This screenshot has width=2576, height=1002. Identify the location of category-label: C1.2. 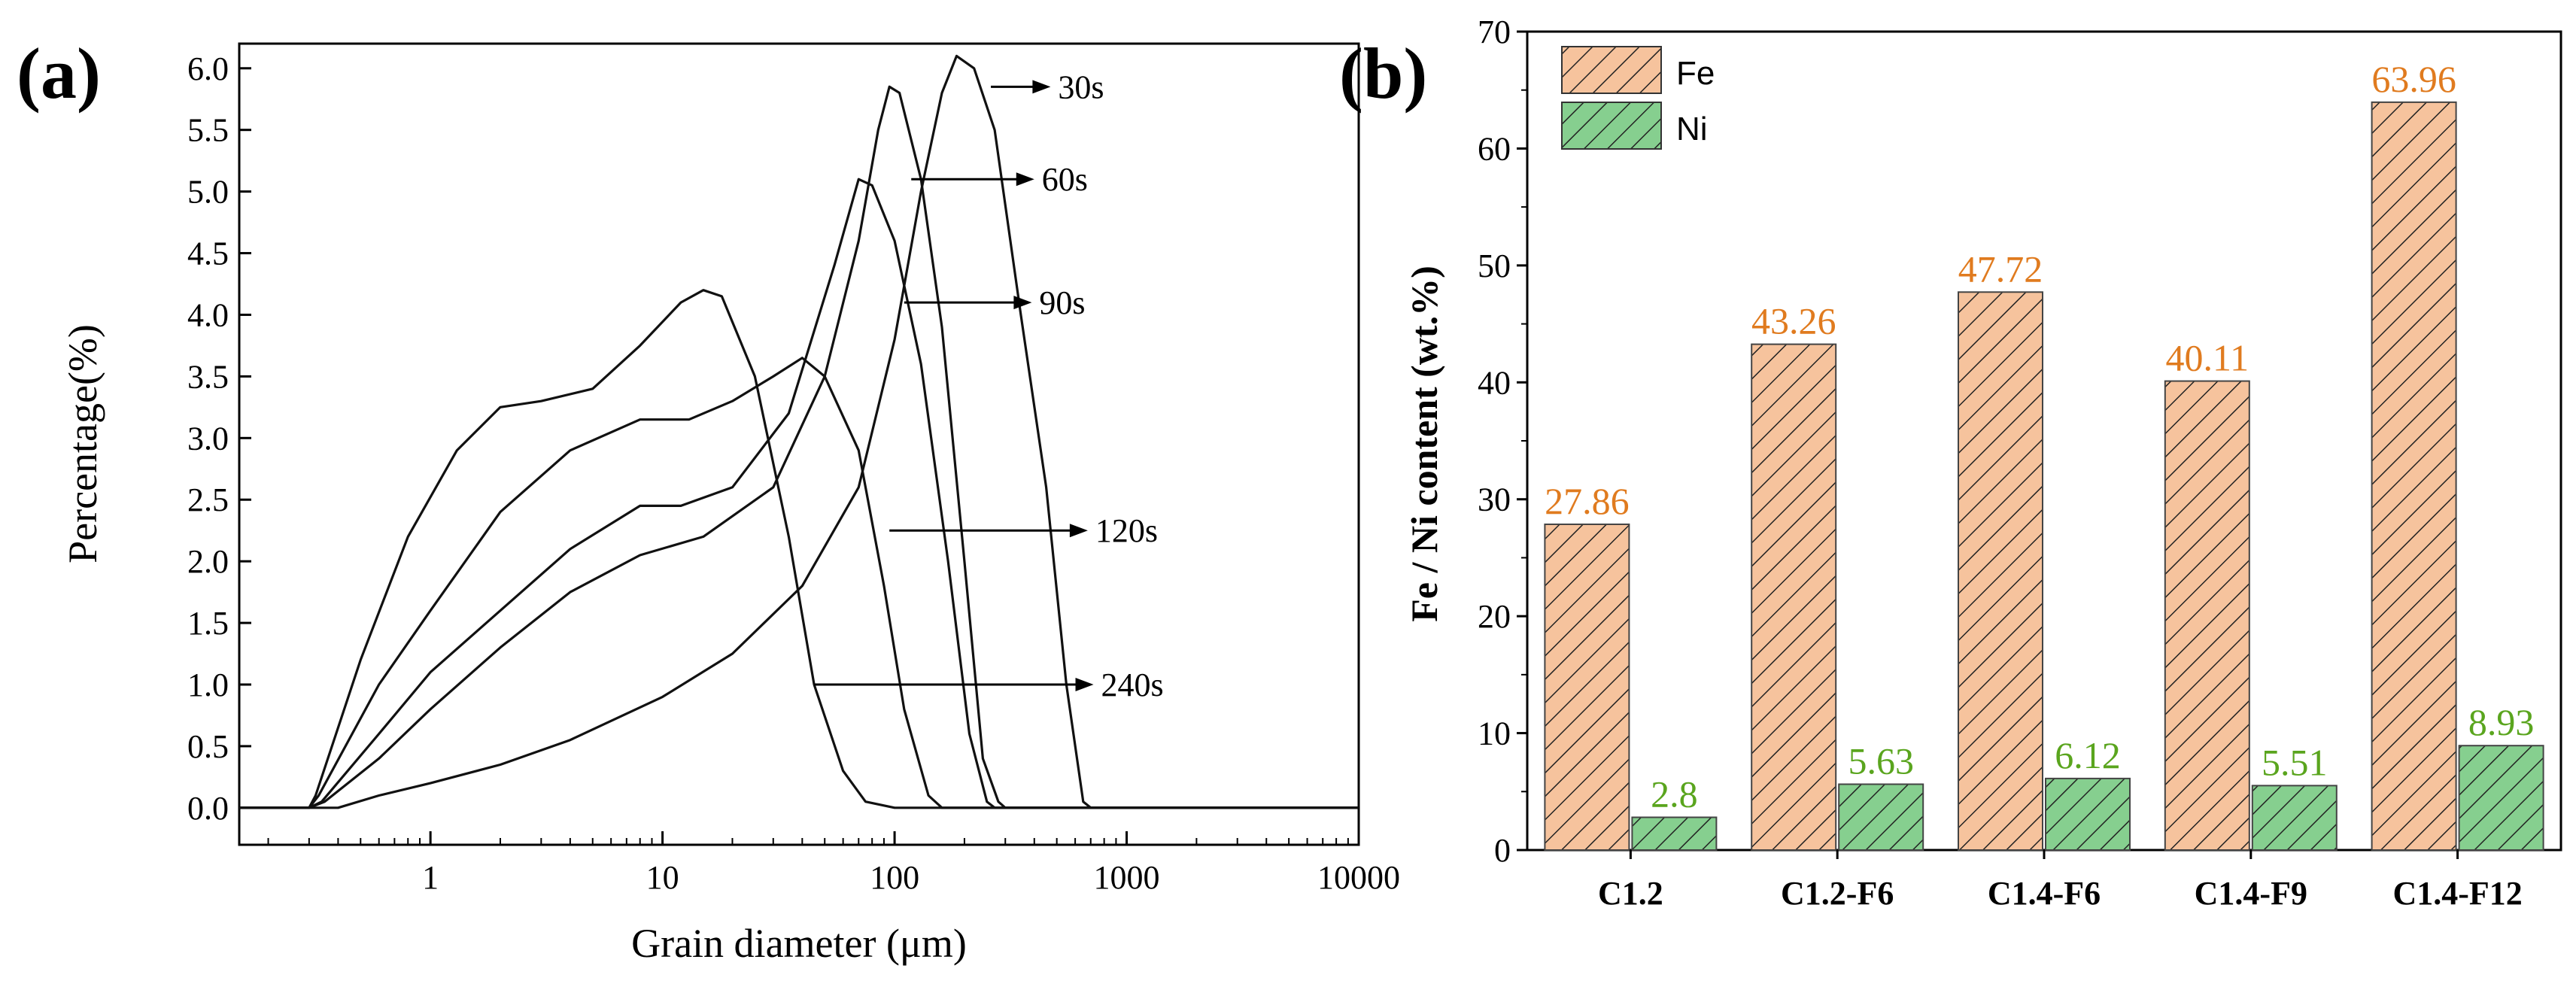
(1631, 893).